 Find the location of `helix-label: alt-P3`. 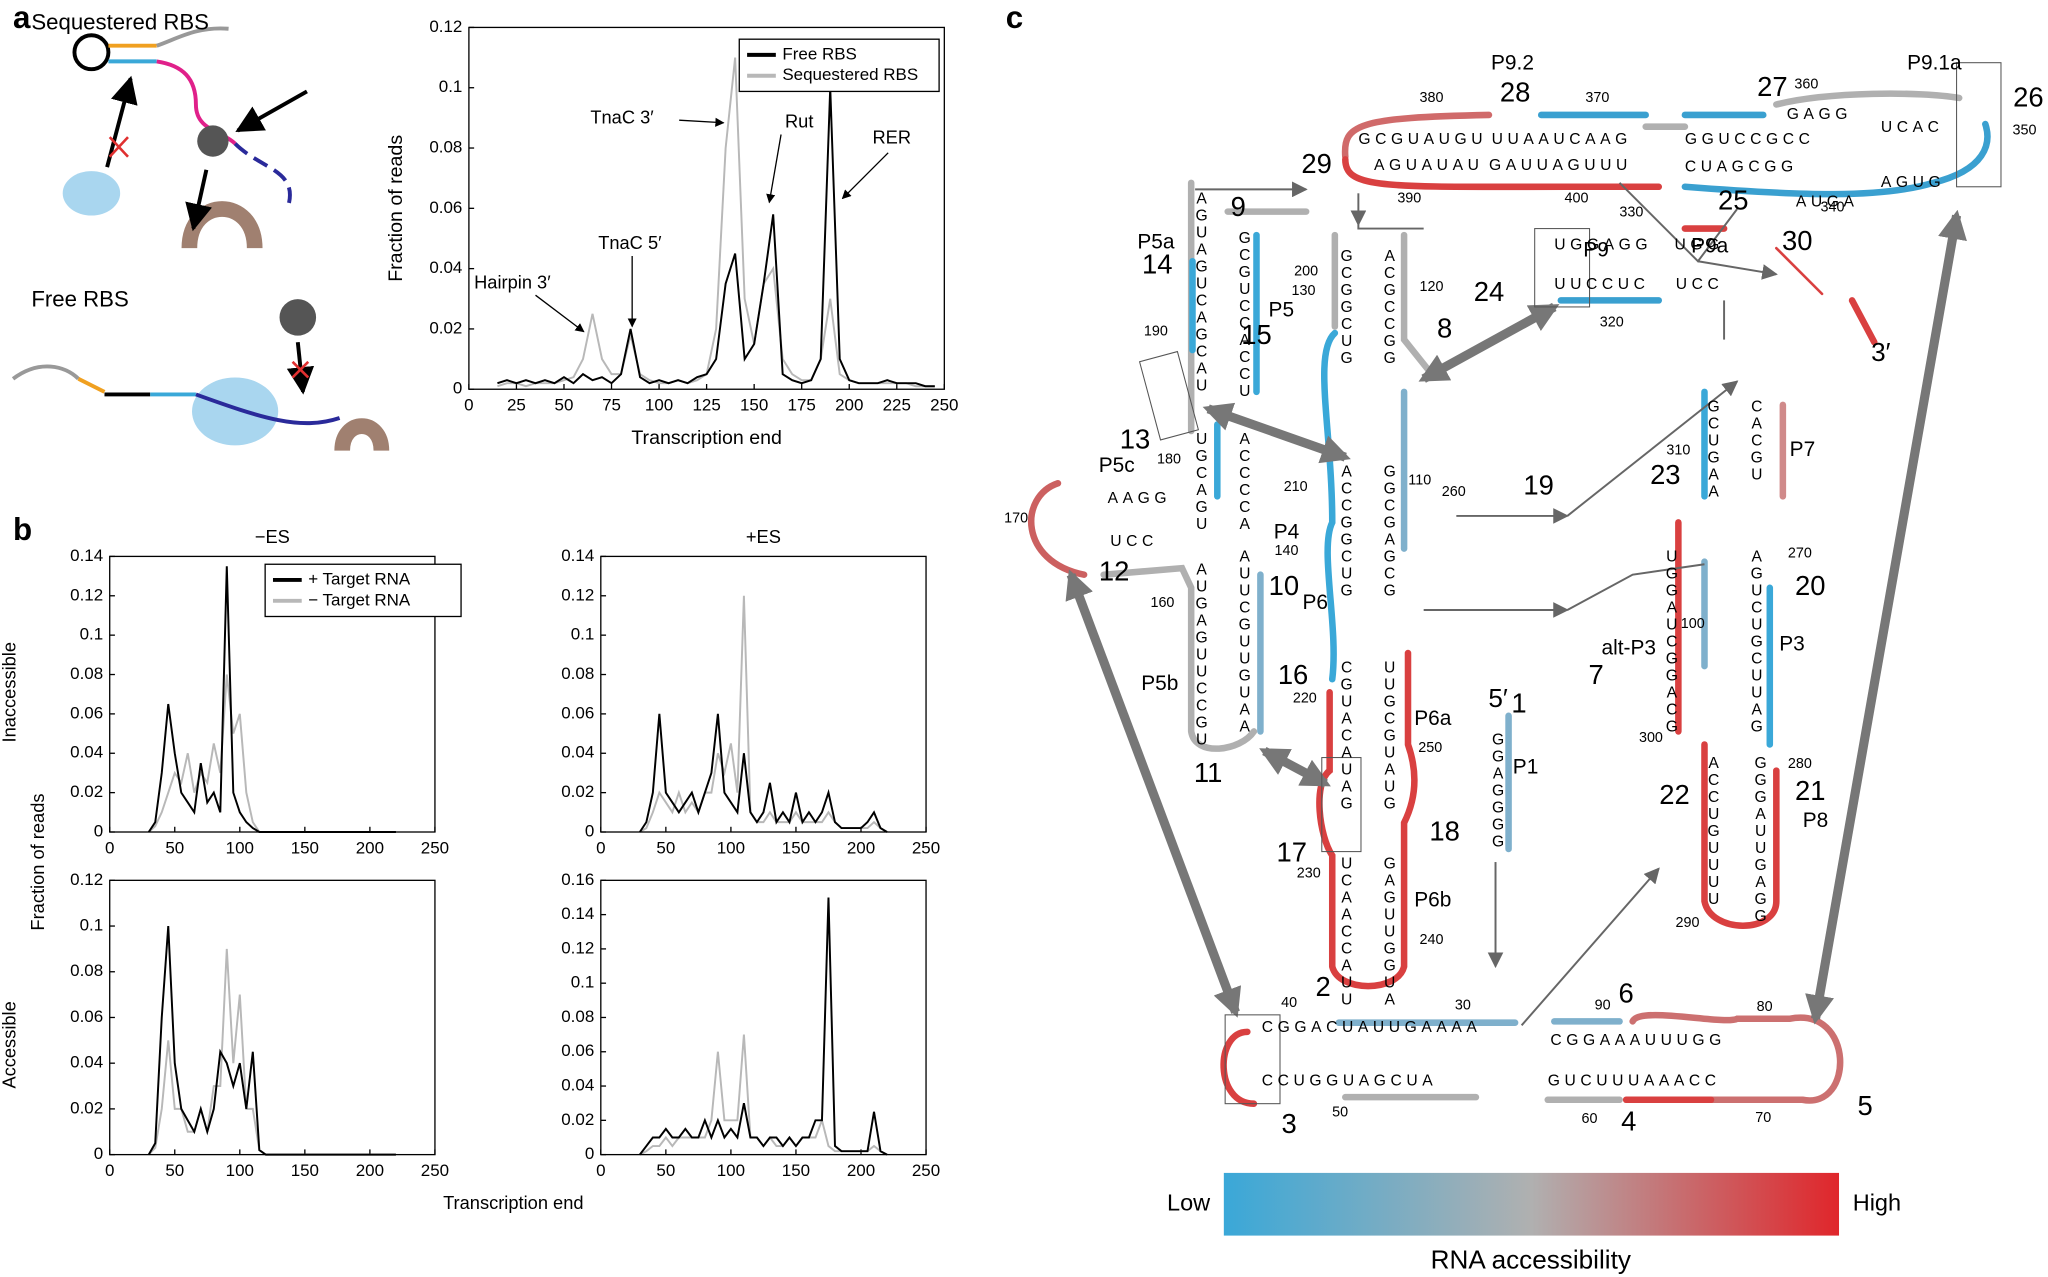

helix-label: alt-P3 is located at coordinates (1628, 648).